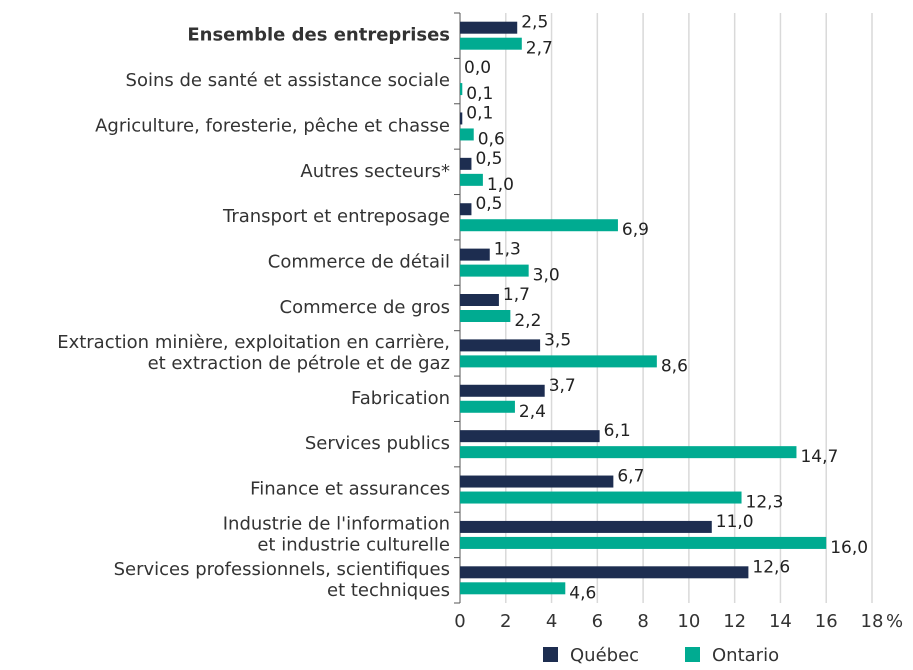 The image size is (913, 670). I want to click on category-label: Services publics, so click(377, 443).